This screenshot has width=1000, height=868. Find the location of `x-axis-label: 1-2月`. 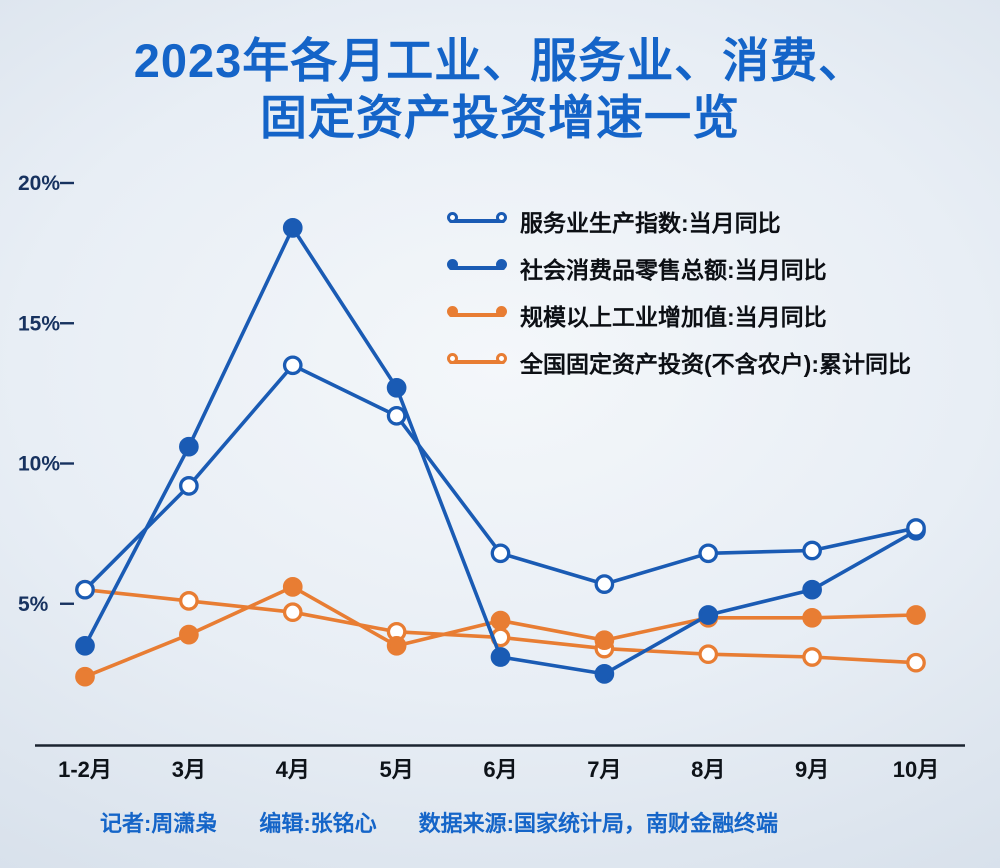

x-axis-label: 1-2月 is located at coordinates (85, 769).